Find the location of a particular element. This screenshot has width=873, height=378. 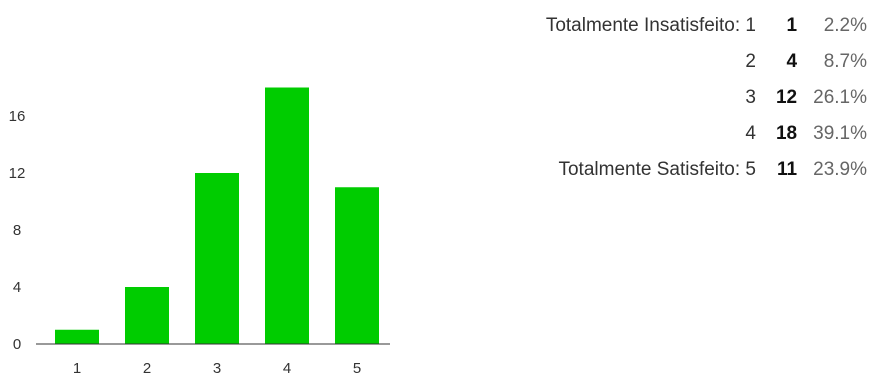

summary-row: Totalmente Insatisfeito: 1 1 2.2% is located at coordinates (706, 26).